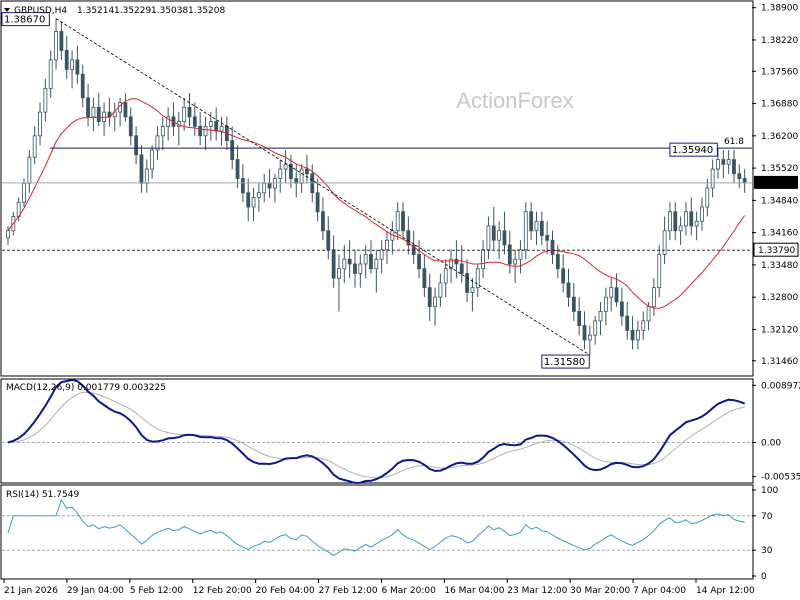 Image resolution: width=800 pixels, height=600 pixels. I want to click on header-symbol: GBPUSD,H4, so click(40, 11).